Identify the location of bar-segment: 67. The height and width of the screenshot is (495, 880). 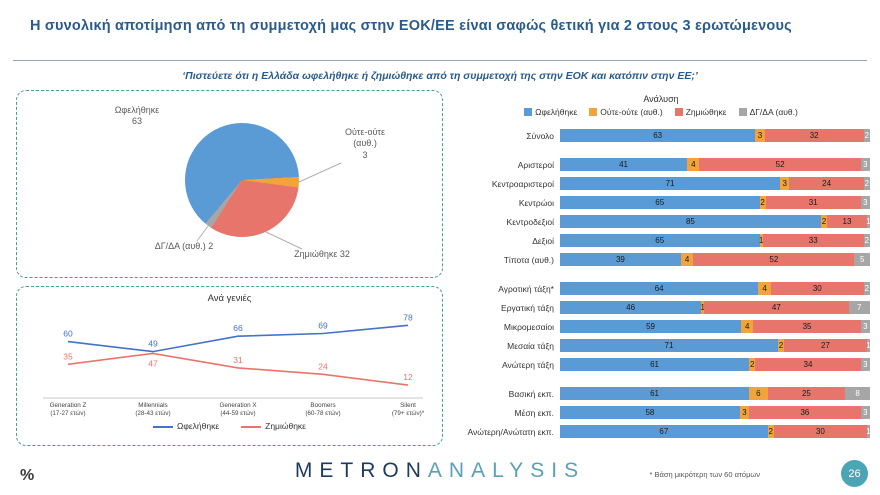
(664, 431).